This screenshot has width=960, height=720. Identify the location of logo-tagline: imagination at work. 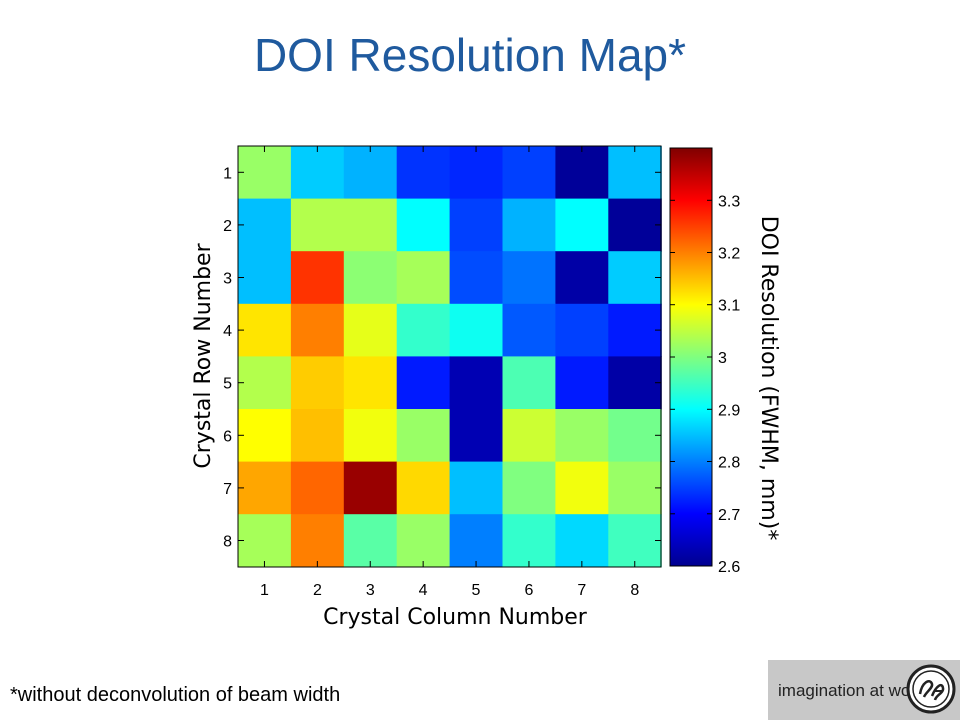
(851, 690).